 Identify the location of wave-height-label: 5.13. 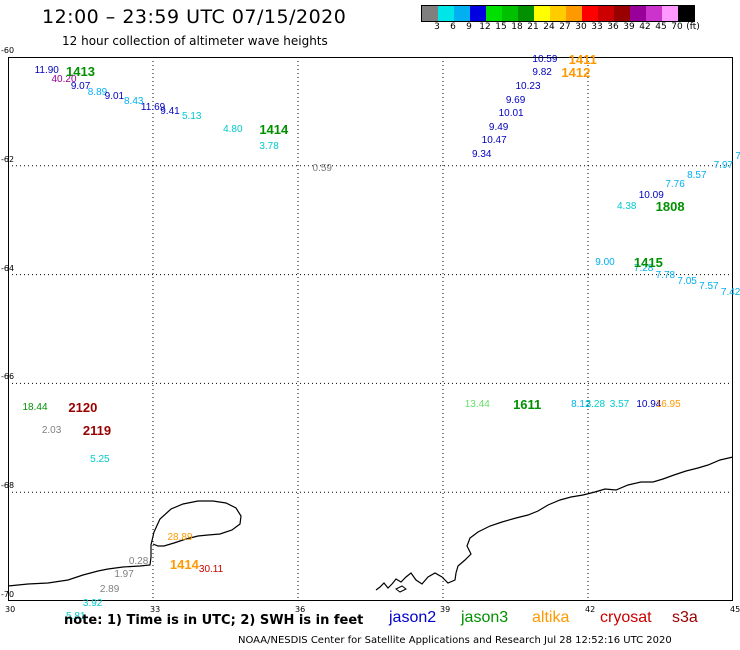
(192, 116).